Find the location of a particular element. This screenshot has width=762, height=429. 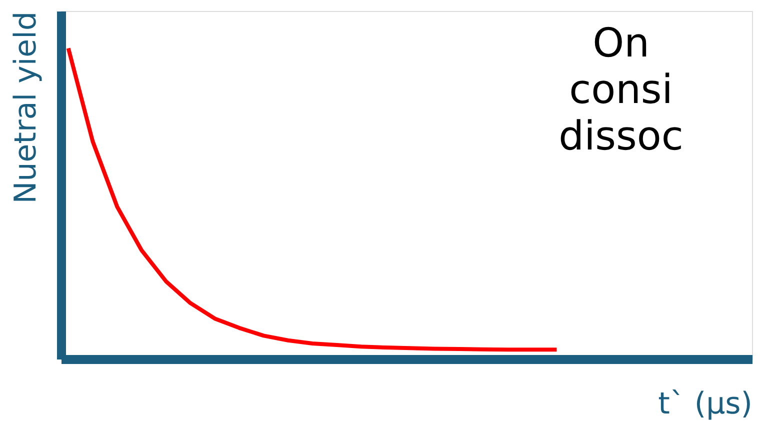

x-axis-title: t` (μs) is located at coordinates (705, 404).